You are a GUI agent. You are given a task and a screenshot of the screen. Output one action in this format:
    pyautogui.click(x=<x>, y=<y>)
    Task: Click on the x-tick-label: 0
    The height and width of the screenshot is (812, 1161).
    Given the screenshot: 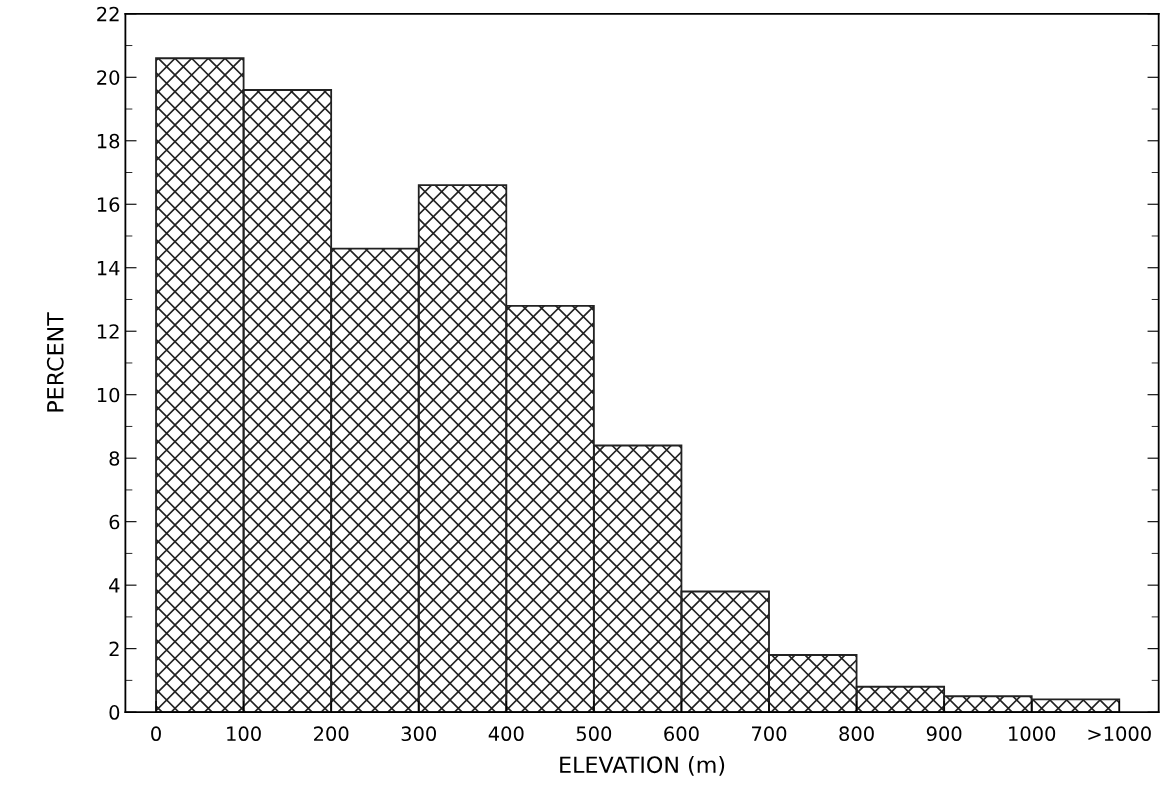 What is the action you would take?
    pyautogui.click(x=156, y=734)
    